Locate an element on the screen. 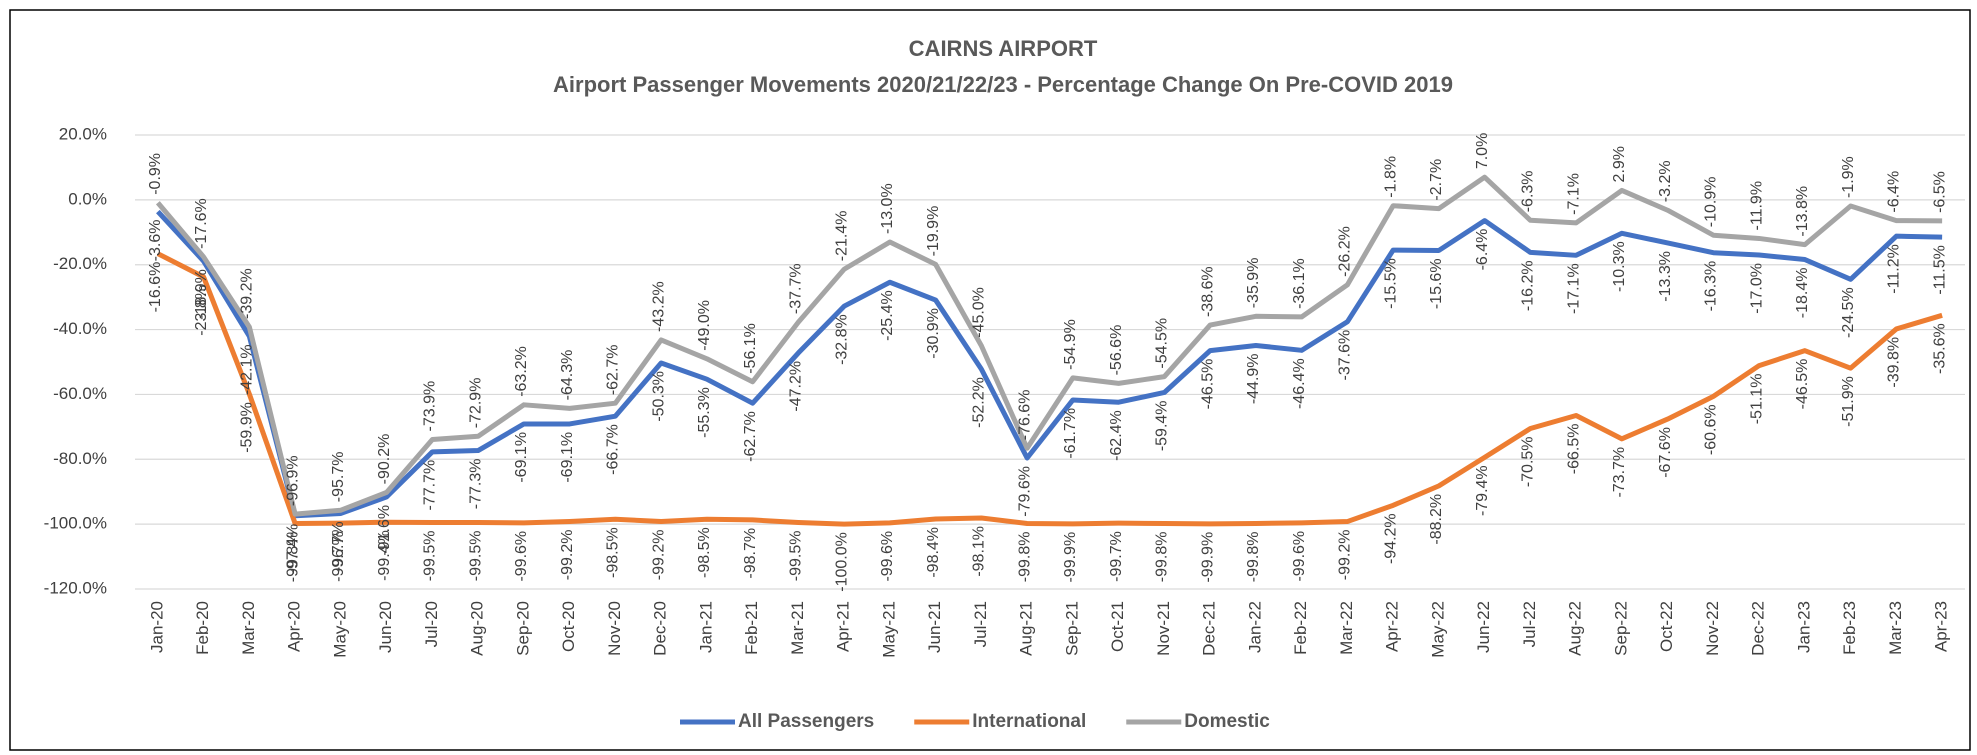  data-label: -17.6% is located at coordinates (201, 223).